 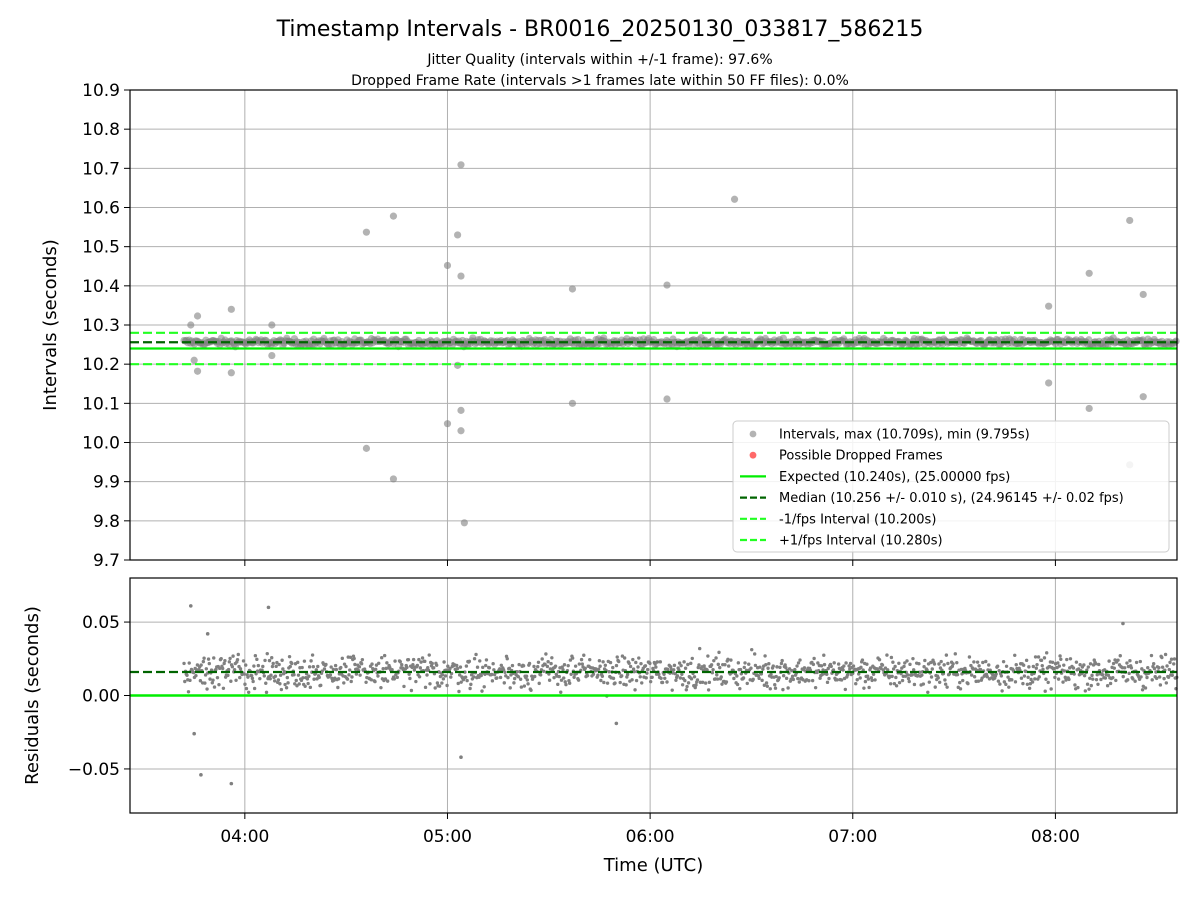 What do you see at coordinates (106, 483) in the screenshot?
I see `intervals-y-tick-label: 9.9` at bounding box center [106, 483].